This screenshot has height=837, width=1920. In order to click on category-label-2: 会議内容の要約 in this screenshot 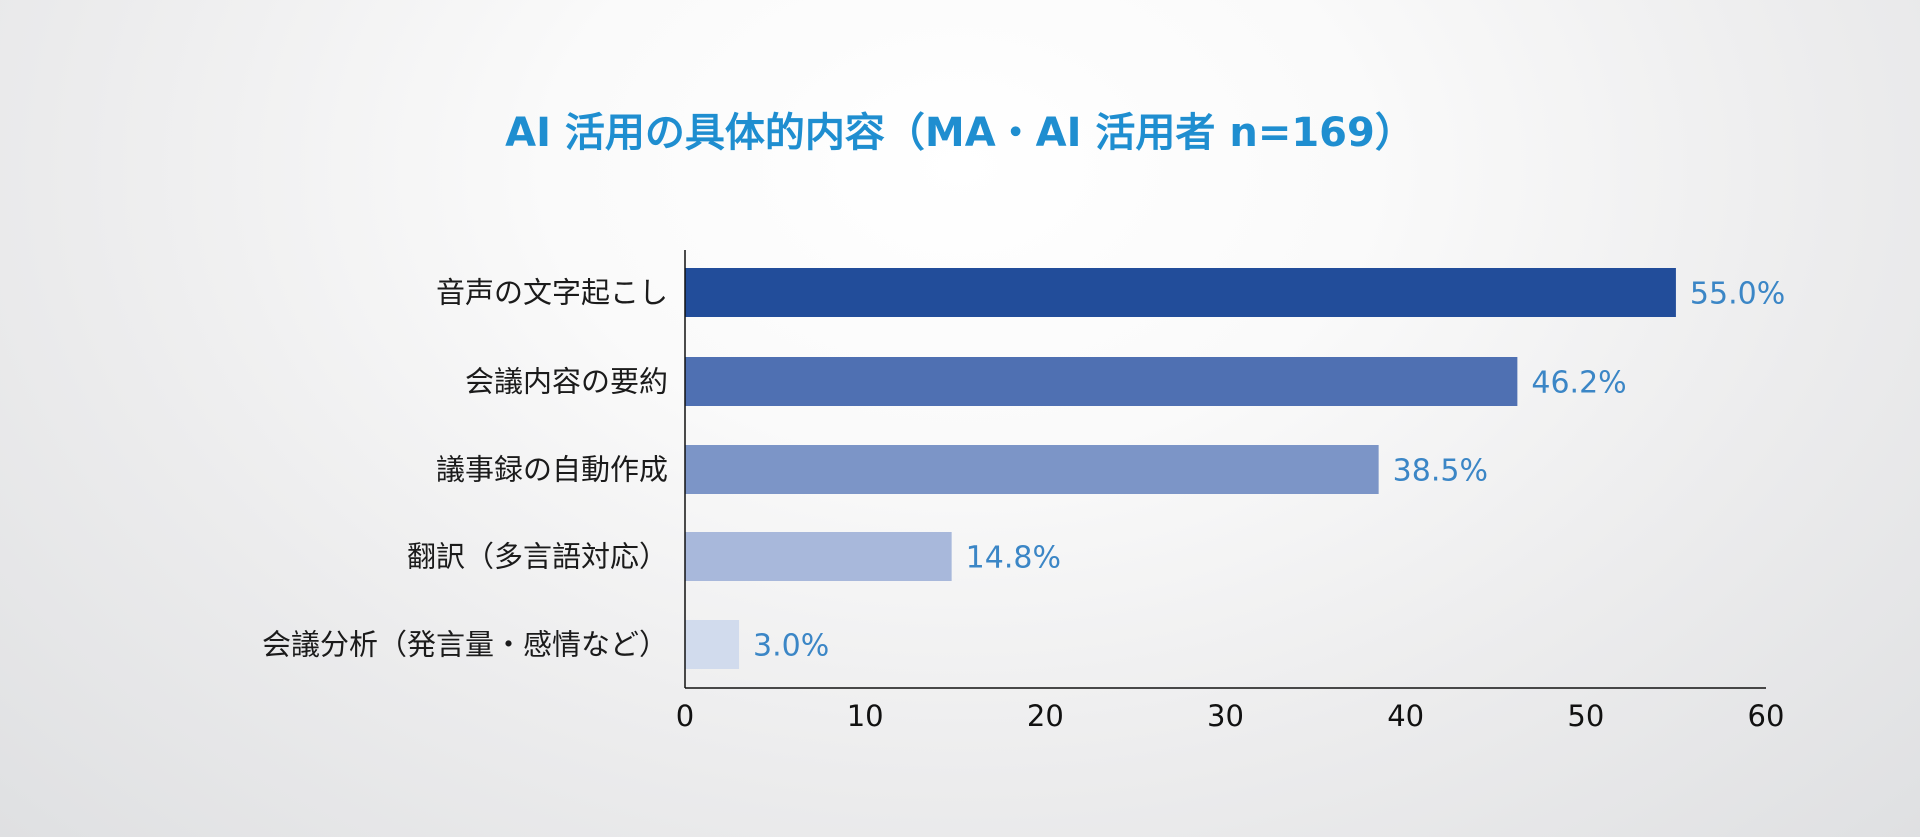, I will do `click(566, 382)`.